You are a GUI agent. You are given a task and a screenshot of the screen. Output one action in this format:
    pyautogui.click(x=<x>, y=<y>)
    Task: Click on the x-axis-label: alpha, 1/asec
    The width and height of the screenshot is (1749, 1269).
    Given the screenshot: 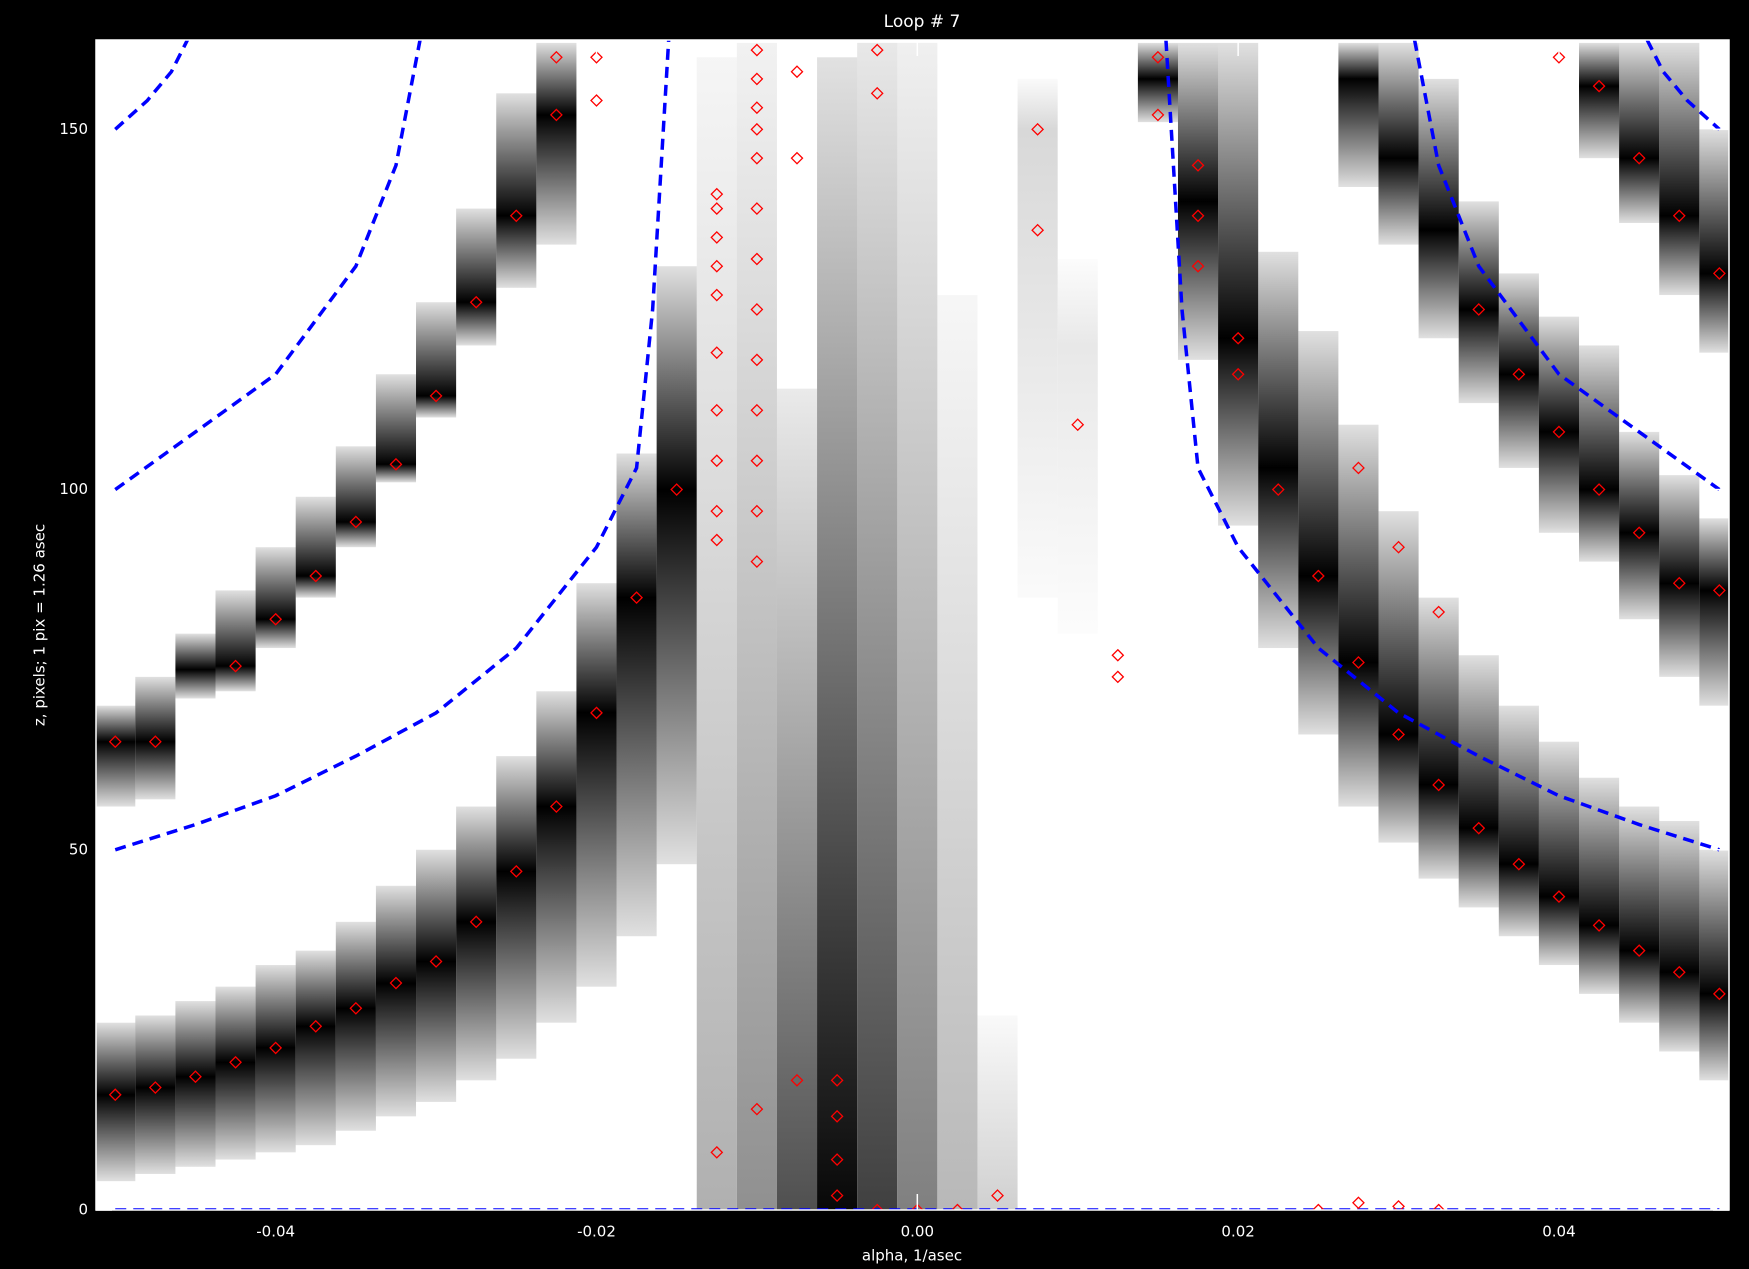 What is the action you would take?
    pyautogui.click(x=912, y=1256)
    